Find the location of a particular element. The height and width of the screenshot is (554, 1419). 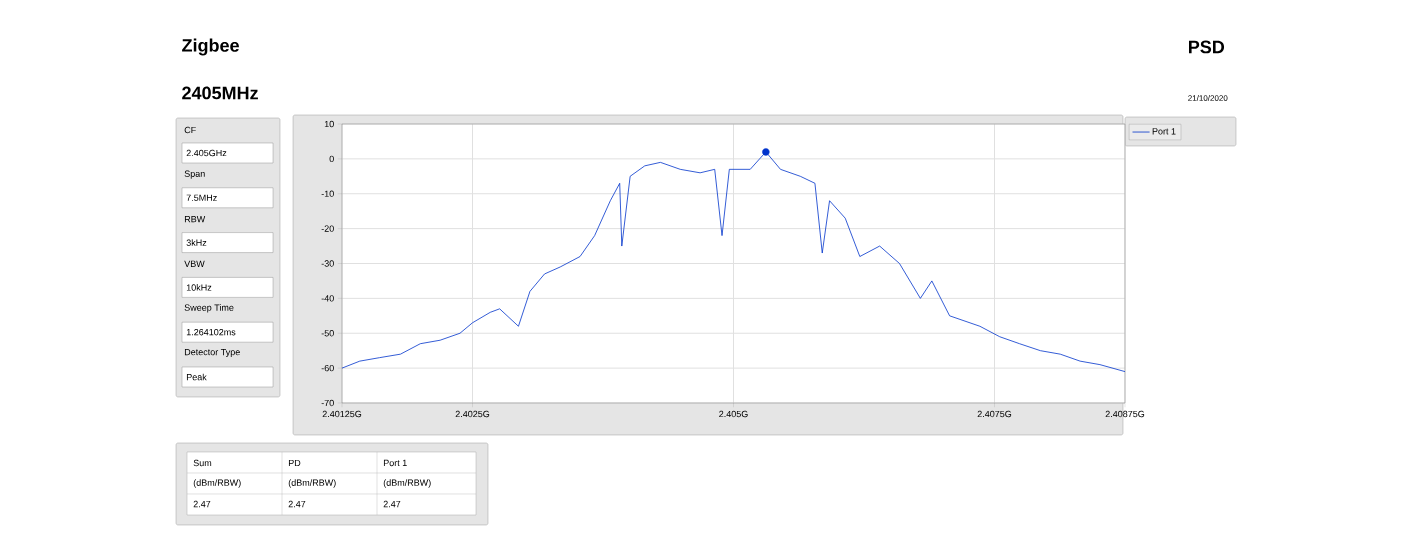

text: PSD is located at coordinates (1207, 47).